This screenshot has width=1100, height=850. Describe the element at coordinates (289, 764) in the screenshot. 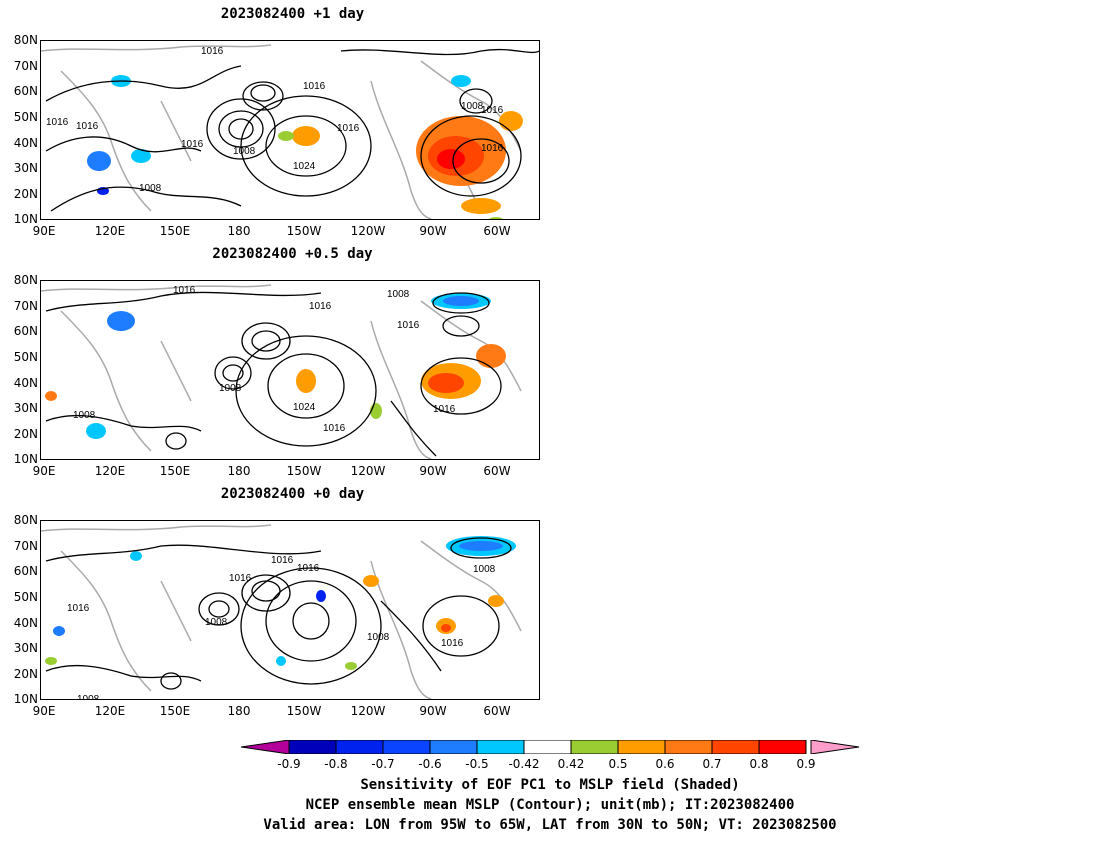

I see `colorbar-tick: -0.9` at that location.